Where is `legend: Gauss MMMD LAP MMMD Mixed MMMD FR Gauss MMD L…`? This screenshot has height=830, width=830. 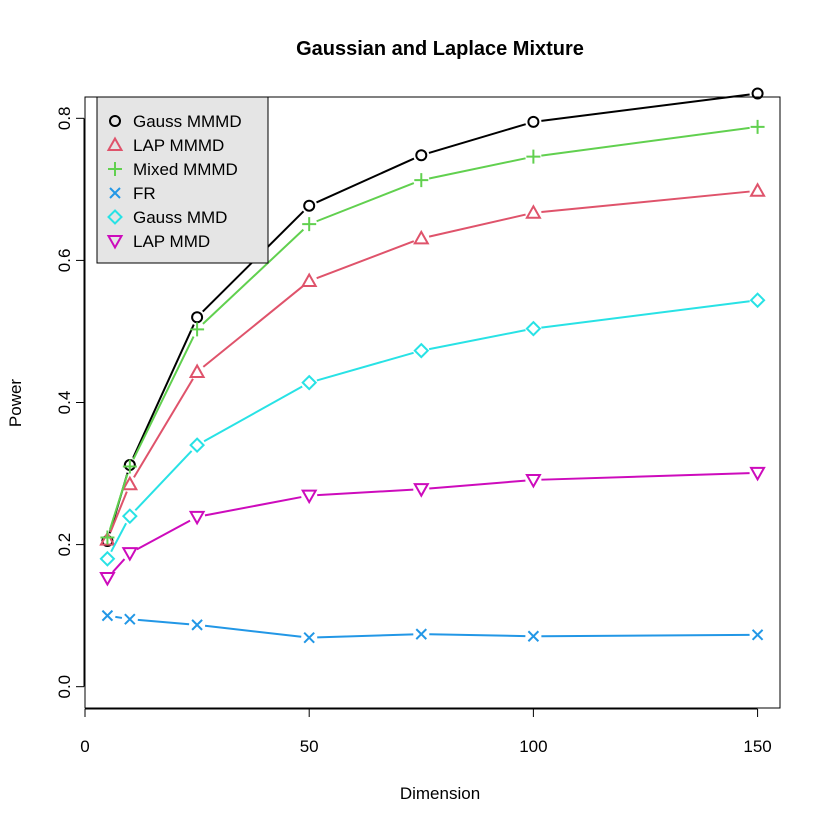 legend: Gauss MMMD LAP MMMD Mixed MMMD FR Gauss MMD L… is located at coordinates (182, 180).